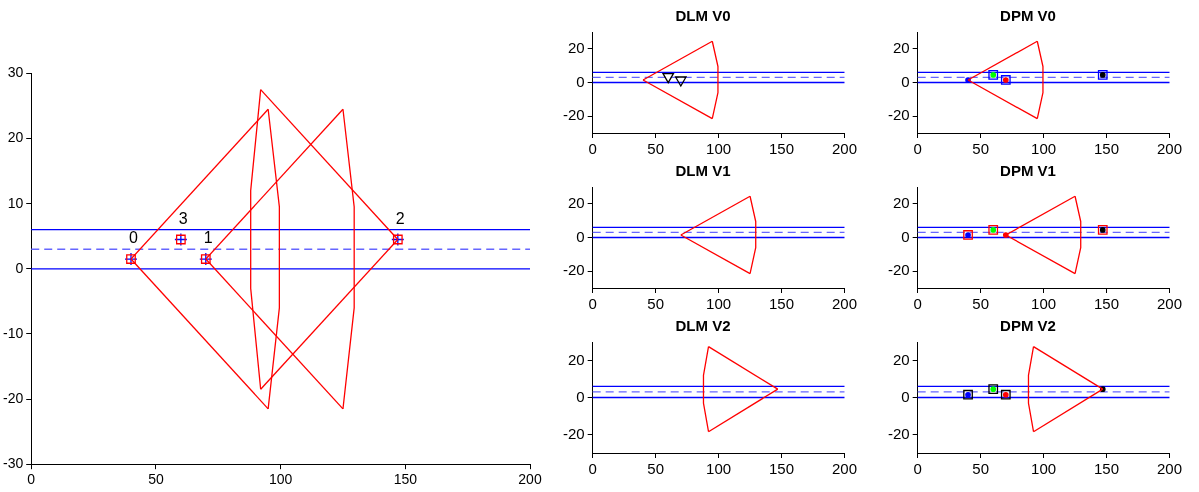 This screenshot has height=492, width=1199. What do you see at coordinates (13, 332) in the screenshot?
I see `y-tick-label: -10` at bounding box center [13, 332].